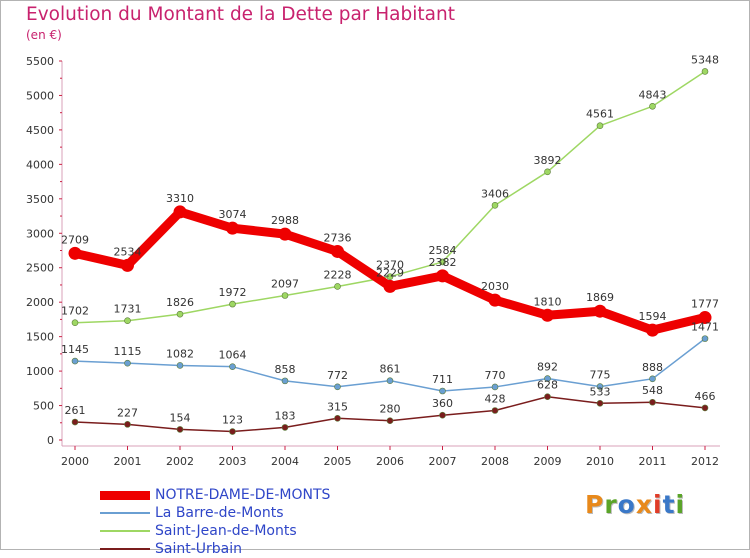 This screenshot has width=750, height=558. What do you see at coordinates (40, 371) in the screenshot?
I see `y-tick-label: 1000` at bounding box center [40, 371].